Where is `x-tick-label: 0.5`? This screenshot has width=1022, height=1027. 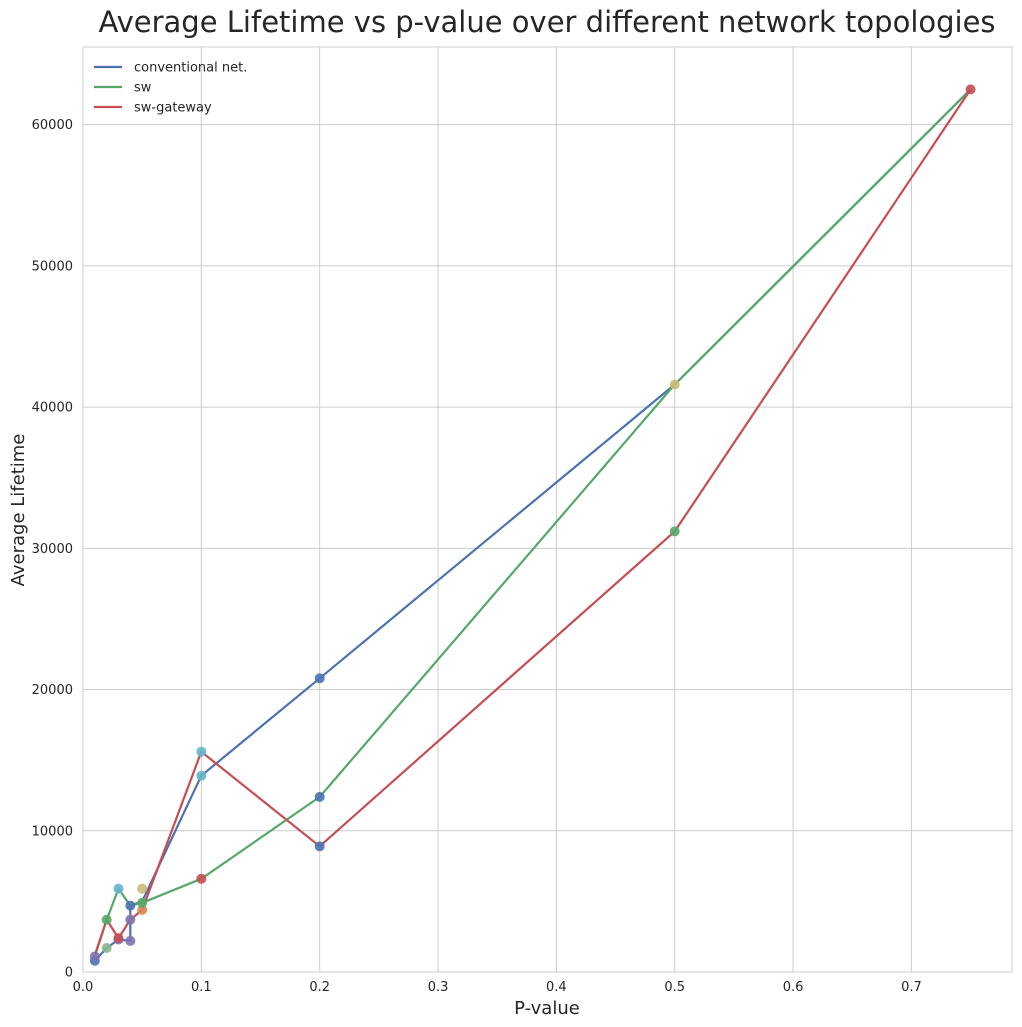 x-tick-label: 0.5 is located at coordinates (674, 987).